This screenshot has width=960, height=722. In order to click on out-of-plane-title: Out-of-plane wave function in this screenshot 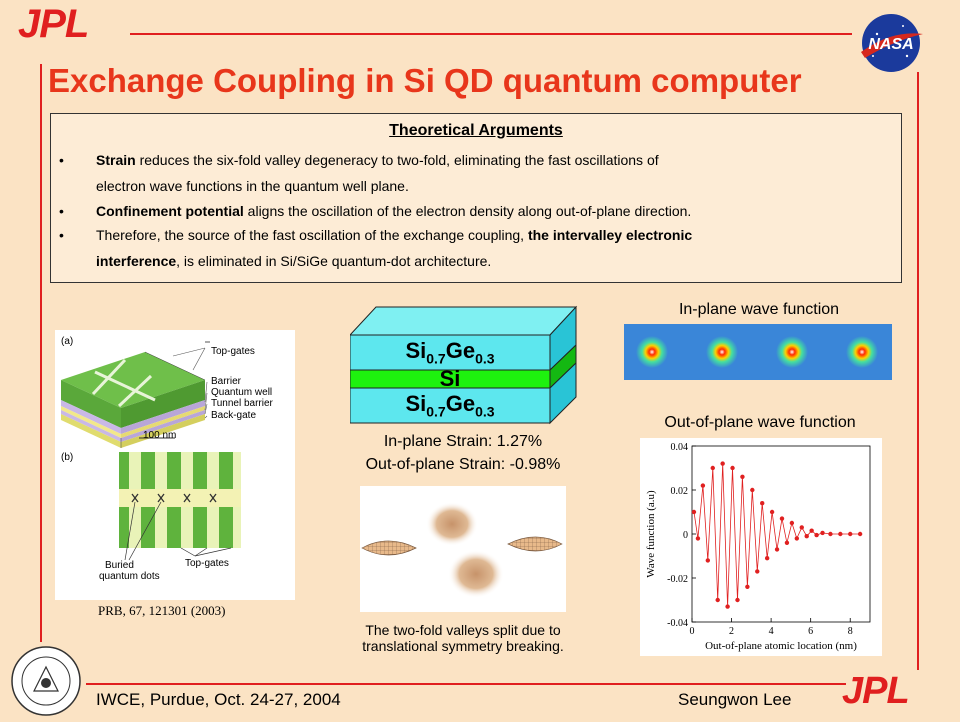, I will do `click(760, 422)`.